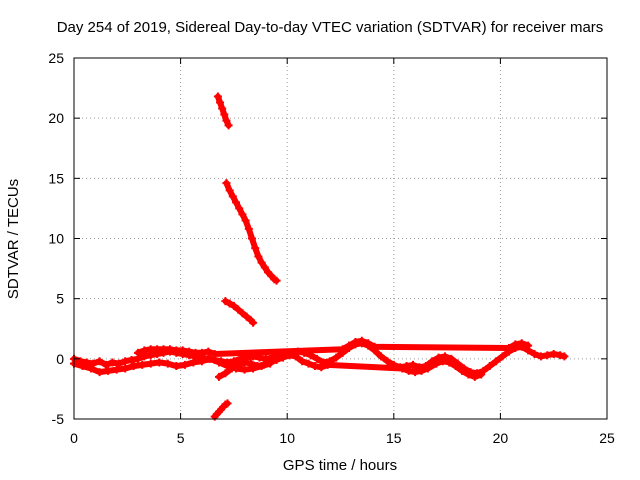 Image resolution: width=640 pixels, height=480 pixels. What do you see at coordinates (287, 438) in the screenshot?
I see `x-tick-label: 10` at bounding box center [287, 438].